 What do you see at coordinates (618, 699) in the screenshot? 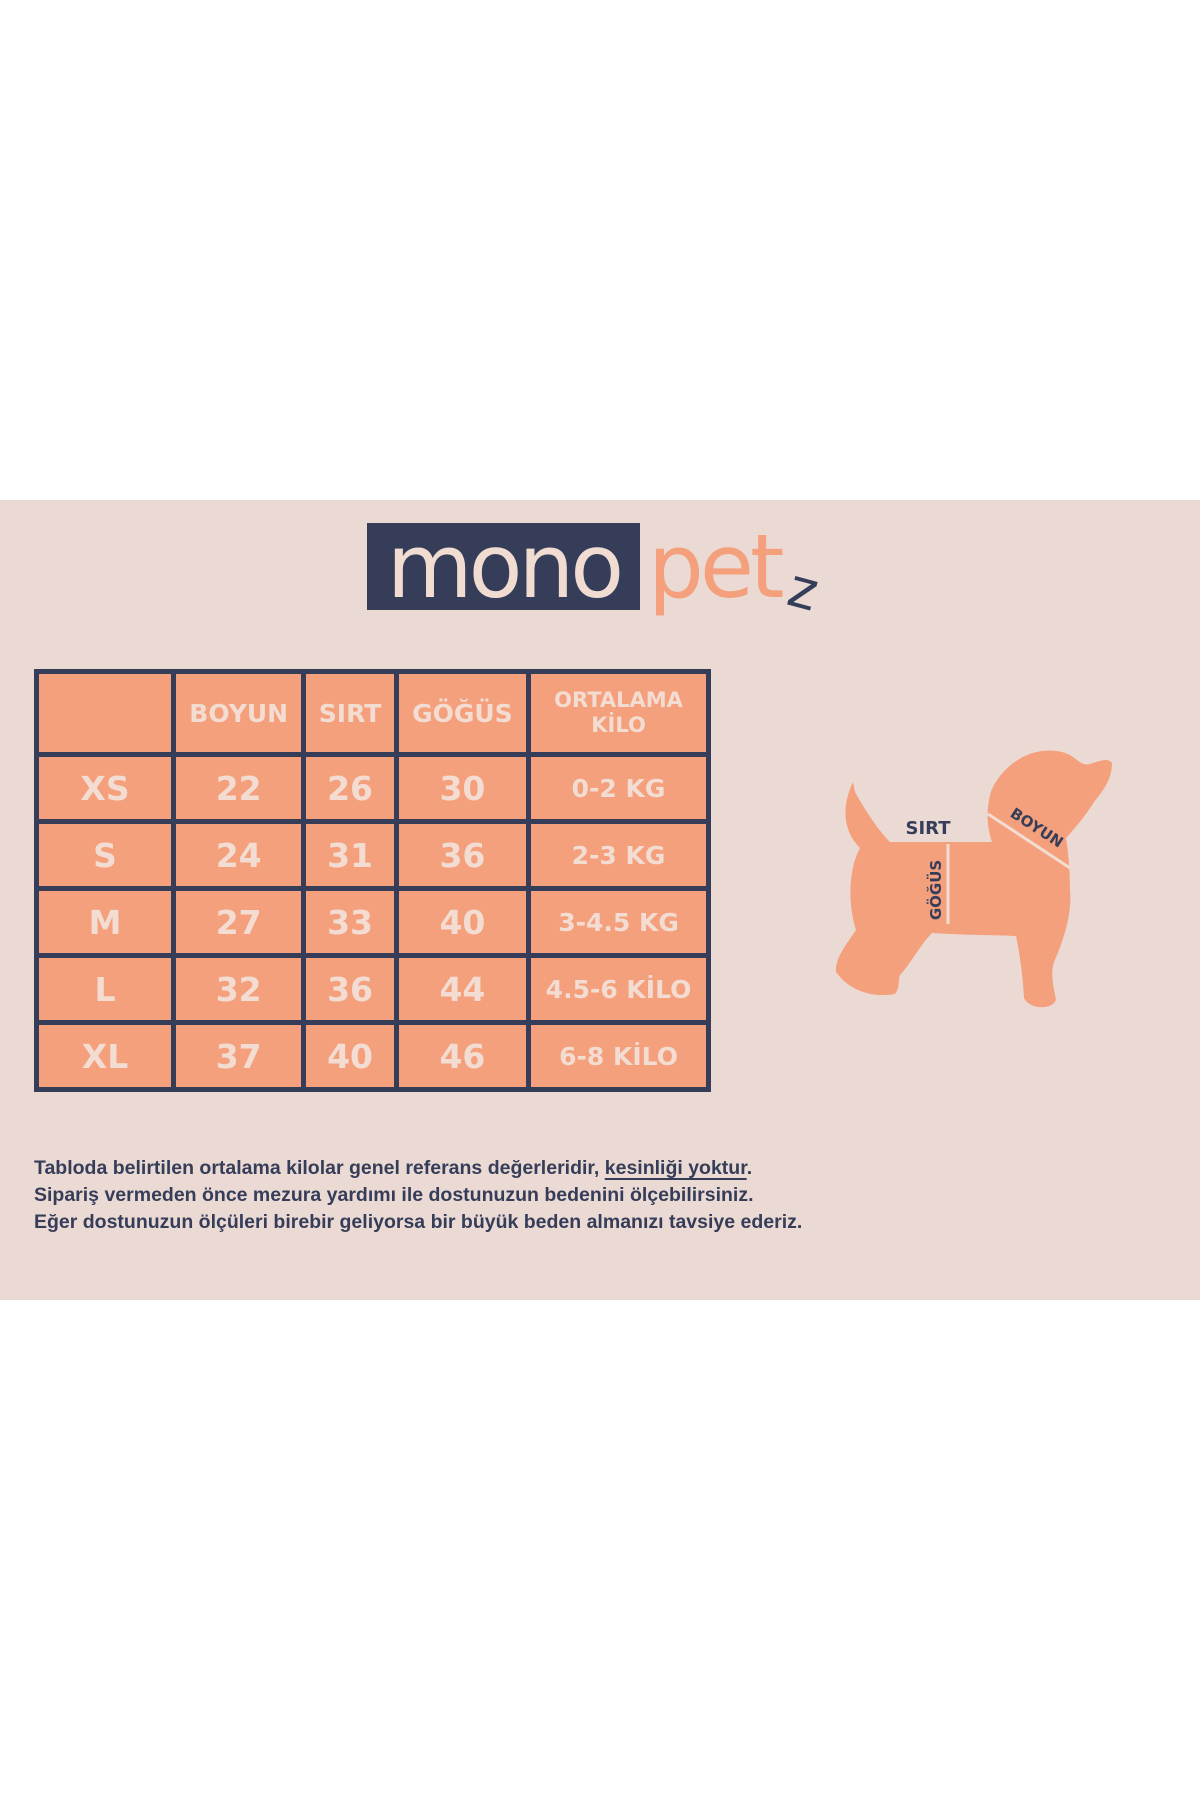
I see `header-kilo-line1: ORTALAMA` at bounding box center [618, 699].